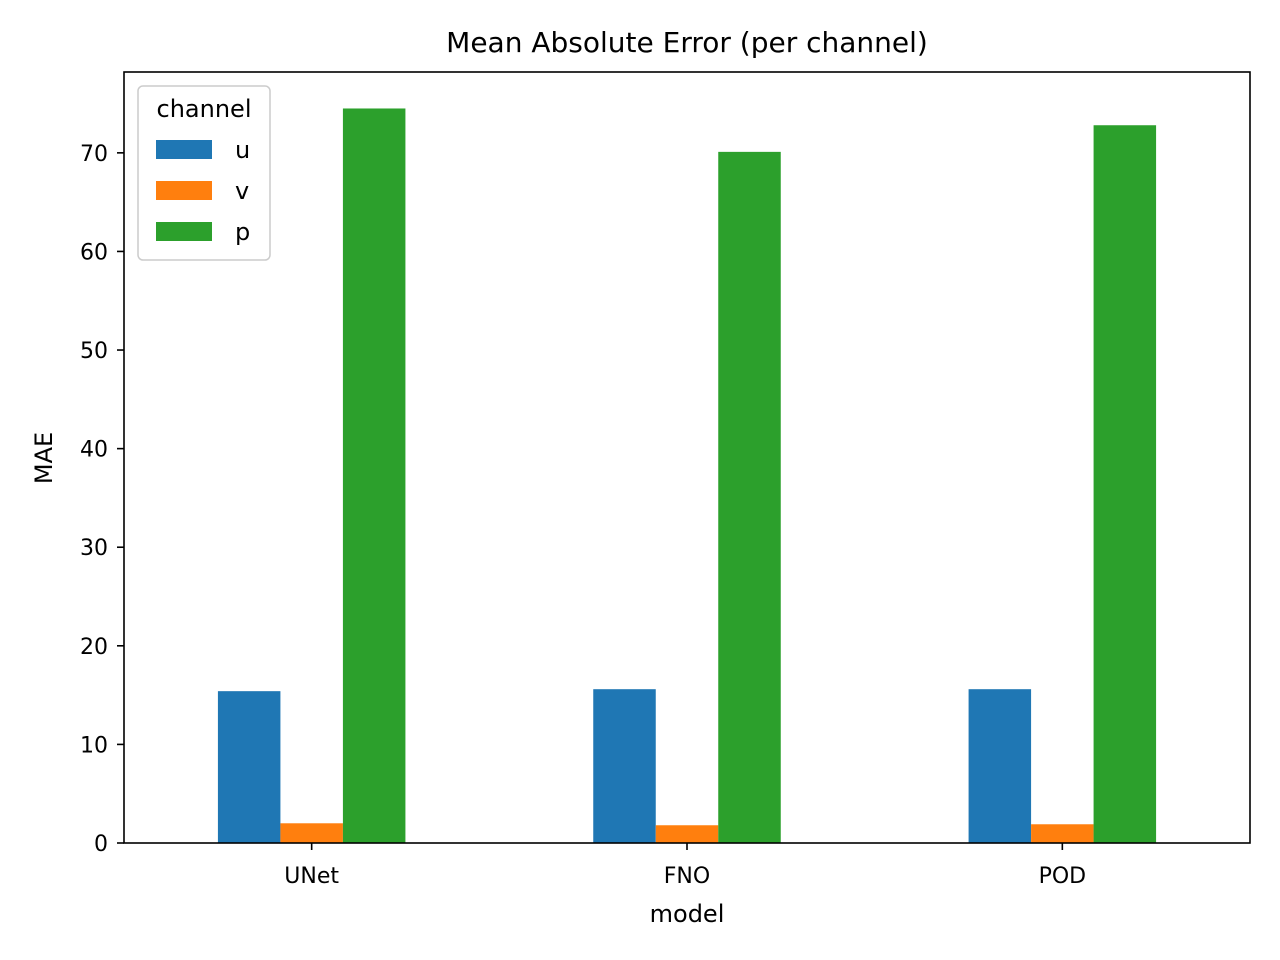 Image resolution: width=1280 pixels, height=960 pixels. Describe the element at coordinates (374, 475) in the screenshot. I see `bar-p-unet` at that location.